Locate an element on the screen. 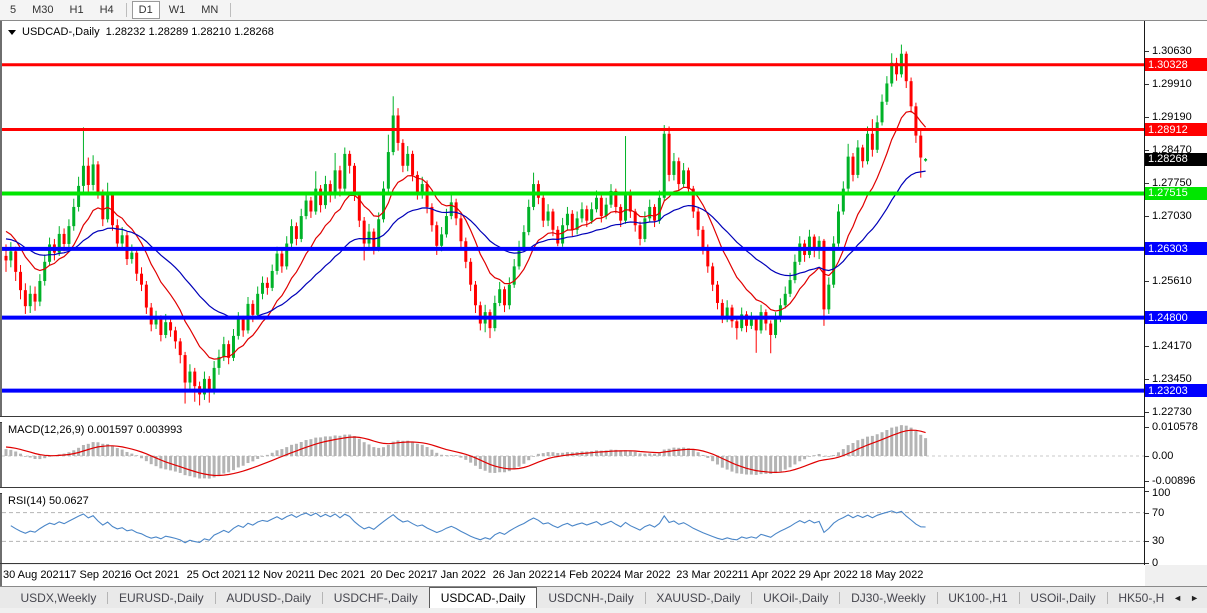 This screenshot has height=613, width=1207. rsi-panel-background is located at coordinates (573, 527).